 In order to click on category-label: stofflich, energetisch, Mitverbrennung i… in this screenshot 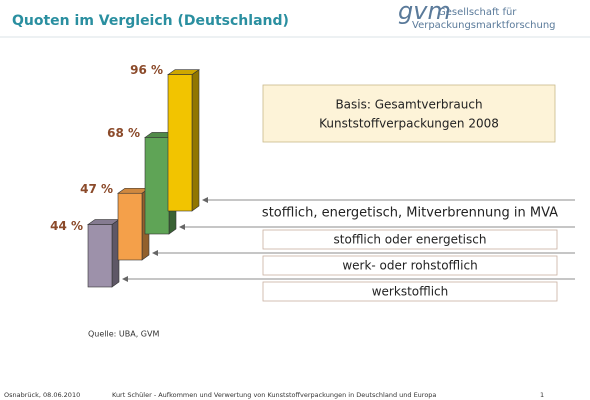, I will do `click(410, 213)`.